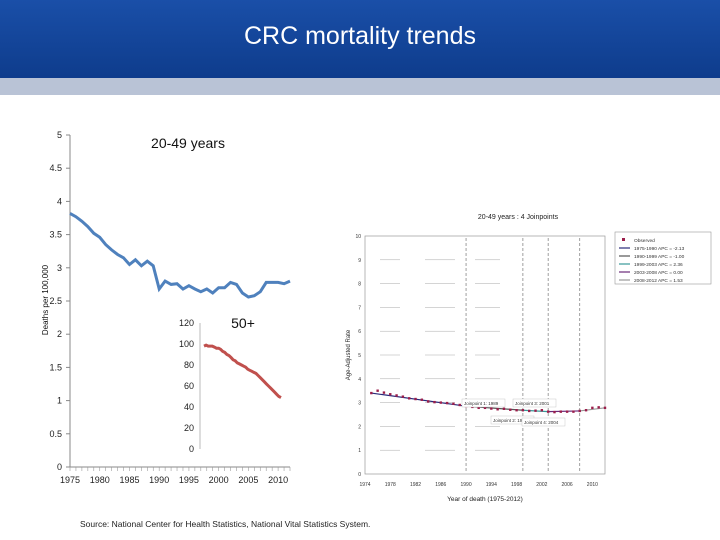 The height and width of the screenshot is (540, 720). What do you see at coordinates (55, 301) in the screenshot?
I see `main-y-tick-label: 2.5` at bounding box center [55, 301].